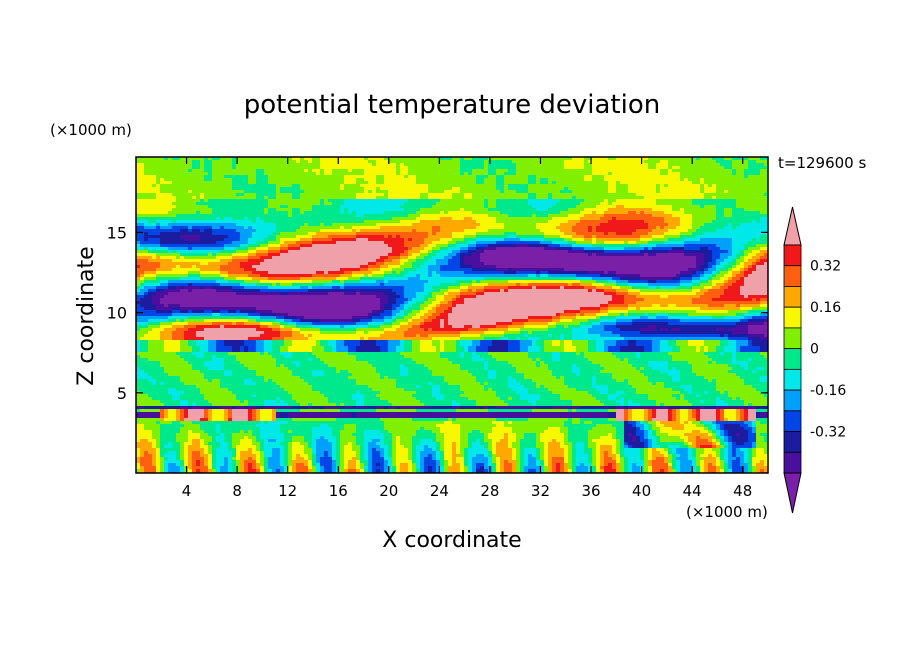 This screenshot has height=654, width=904. I want to click on time-label: t=129600 s, so click(822, 163).